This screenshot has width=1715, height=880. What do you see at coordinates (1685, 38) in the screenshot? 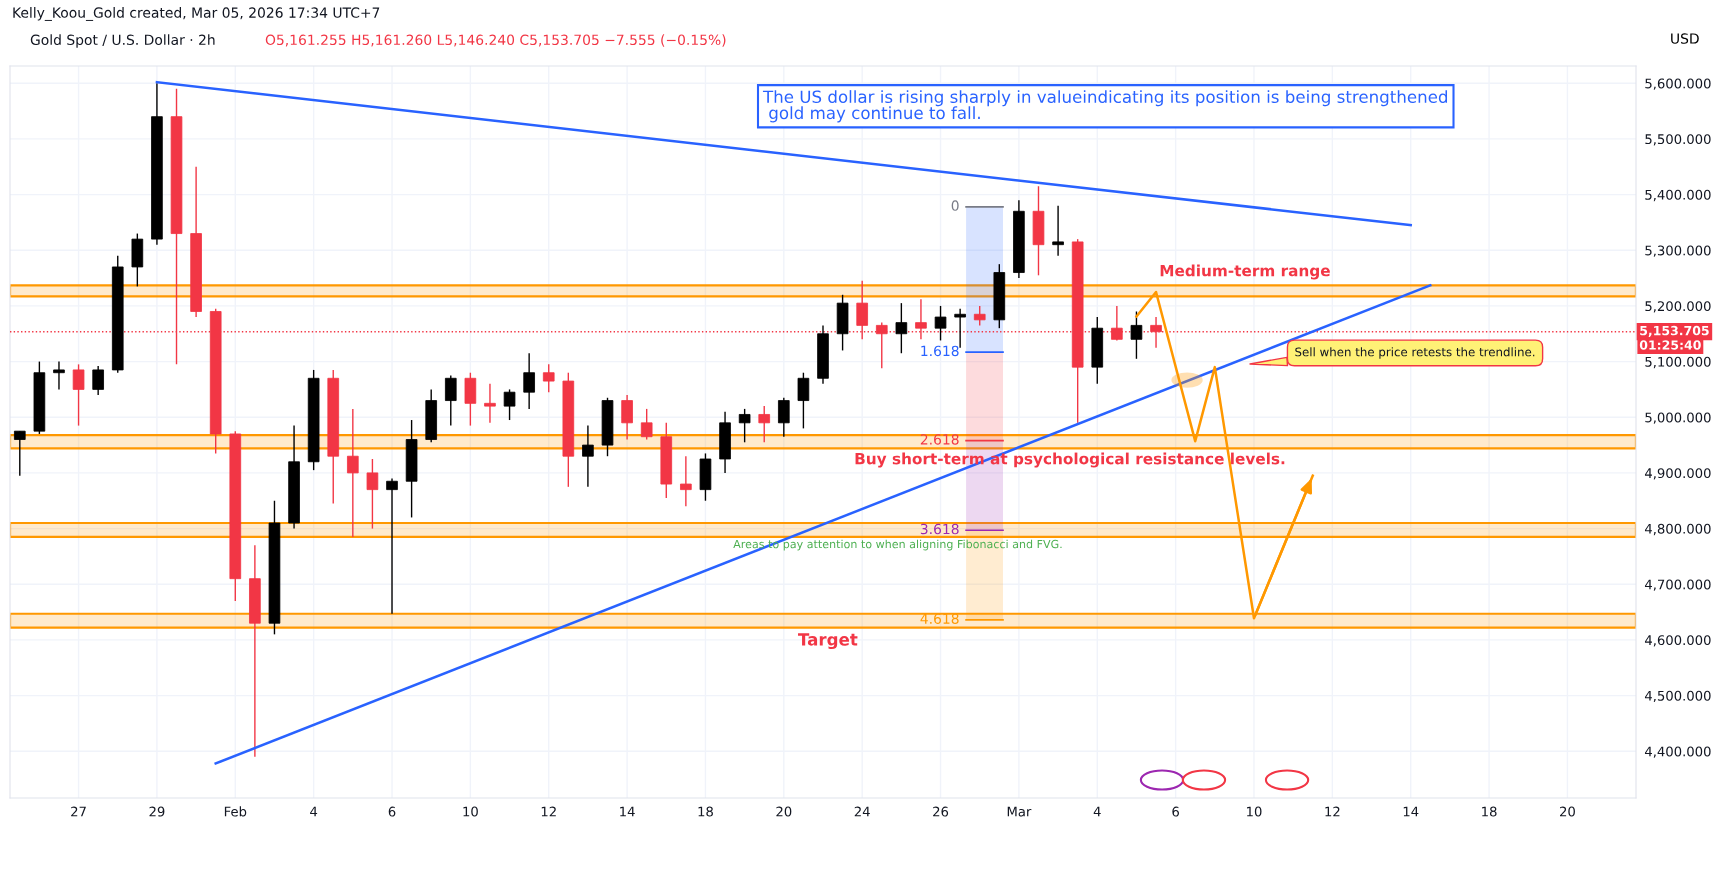
I see `y-axis-title: USD` at bounding box center [1685, 38].